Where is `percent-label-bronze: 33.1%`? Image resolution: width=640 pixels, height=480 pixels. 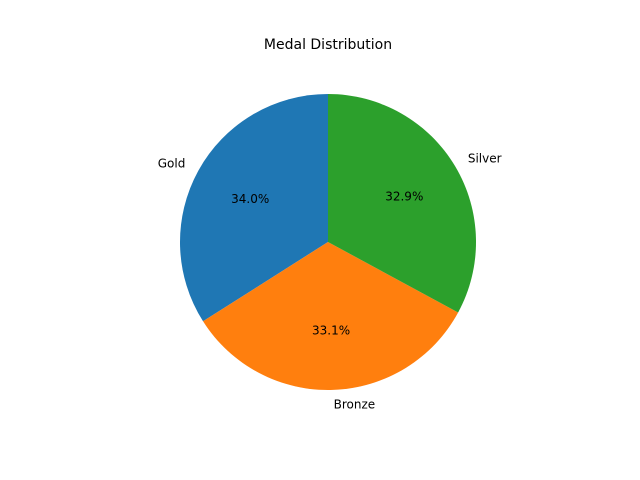 percent-label-bronze: 33.1% is located at coordinates (331, 331).